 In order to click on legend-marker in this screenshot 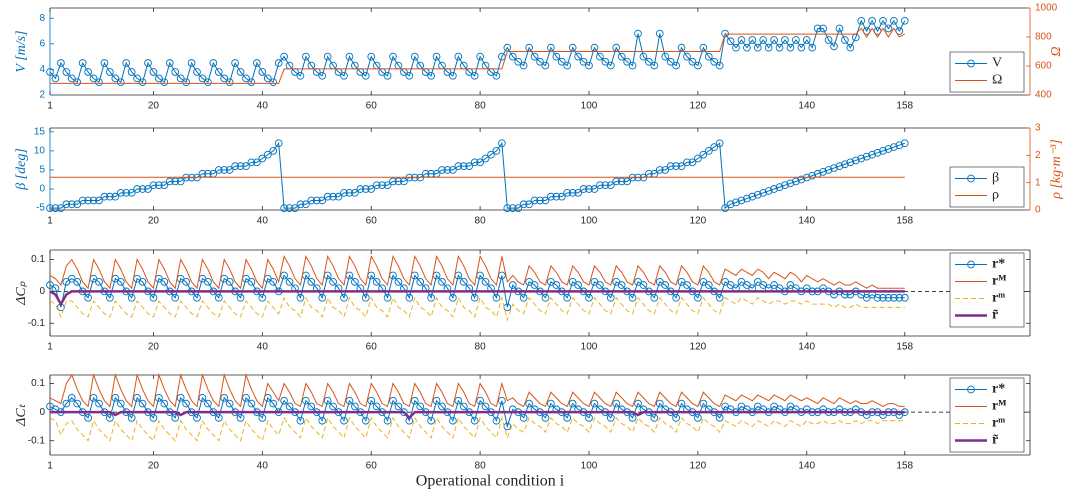, I will do `click(971, 264)`.